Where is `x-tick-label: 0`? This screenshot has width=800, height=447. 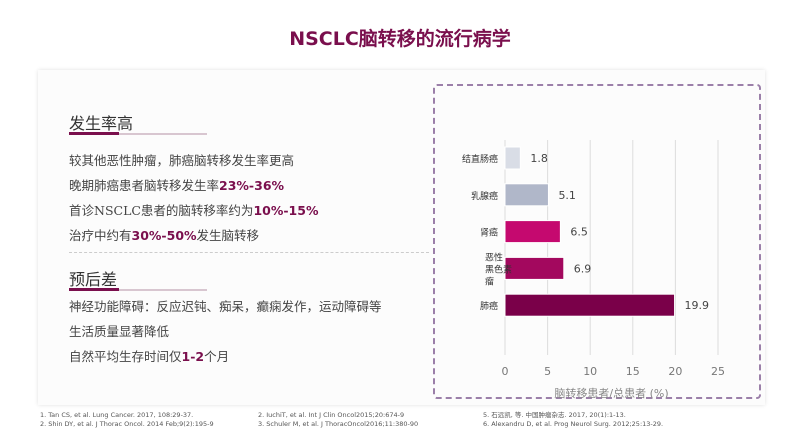
x-tick-label: 0 is located at coordinates (505, 371).